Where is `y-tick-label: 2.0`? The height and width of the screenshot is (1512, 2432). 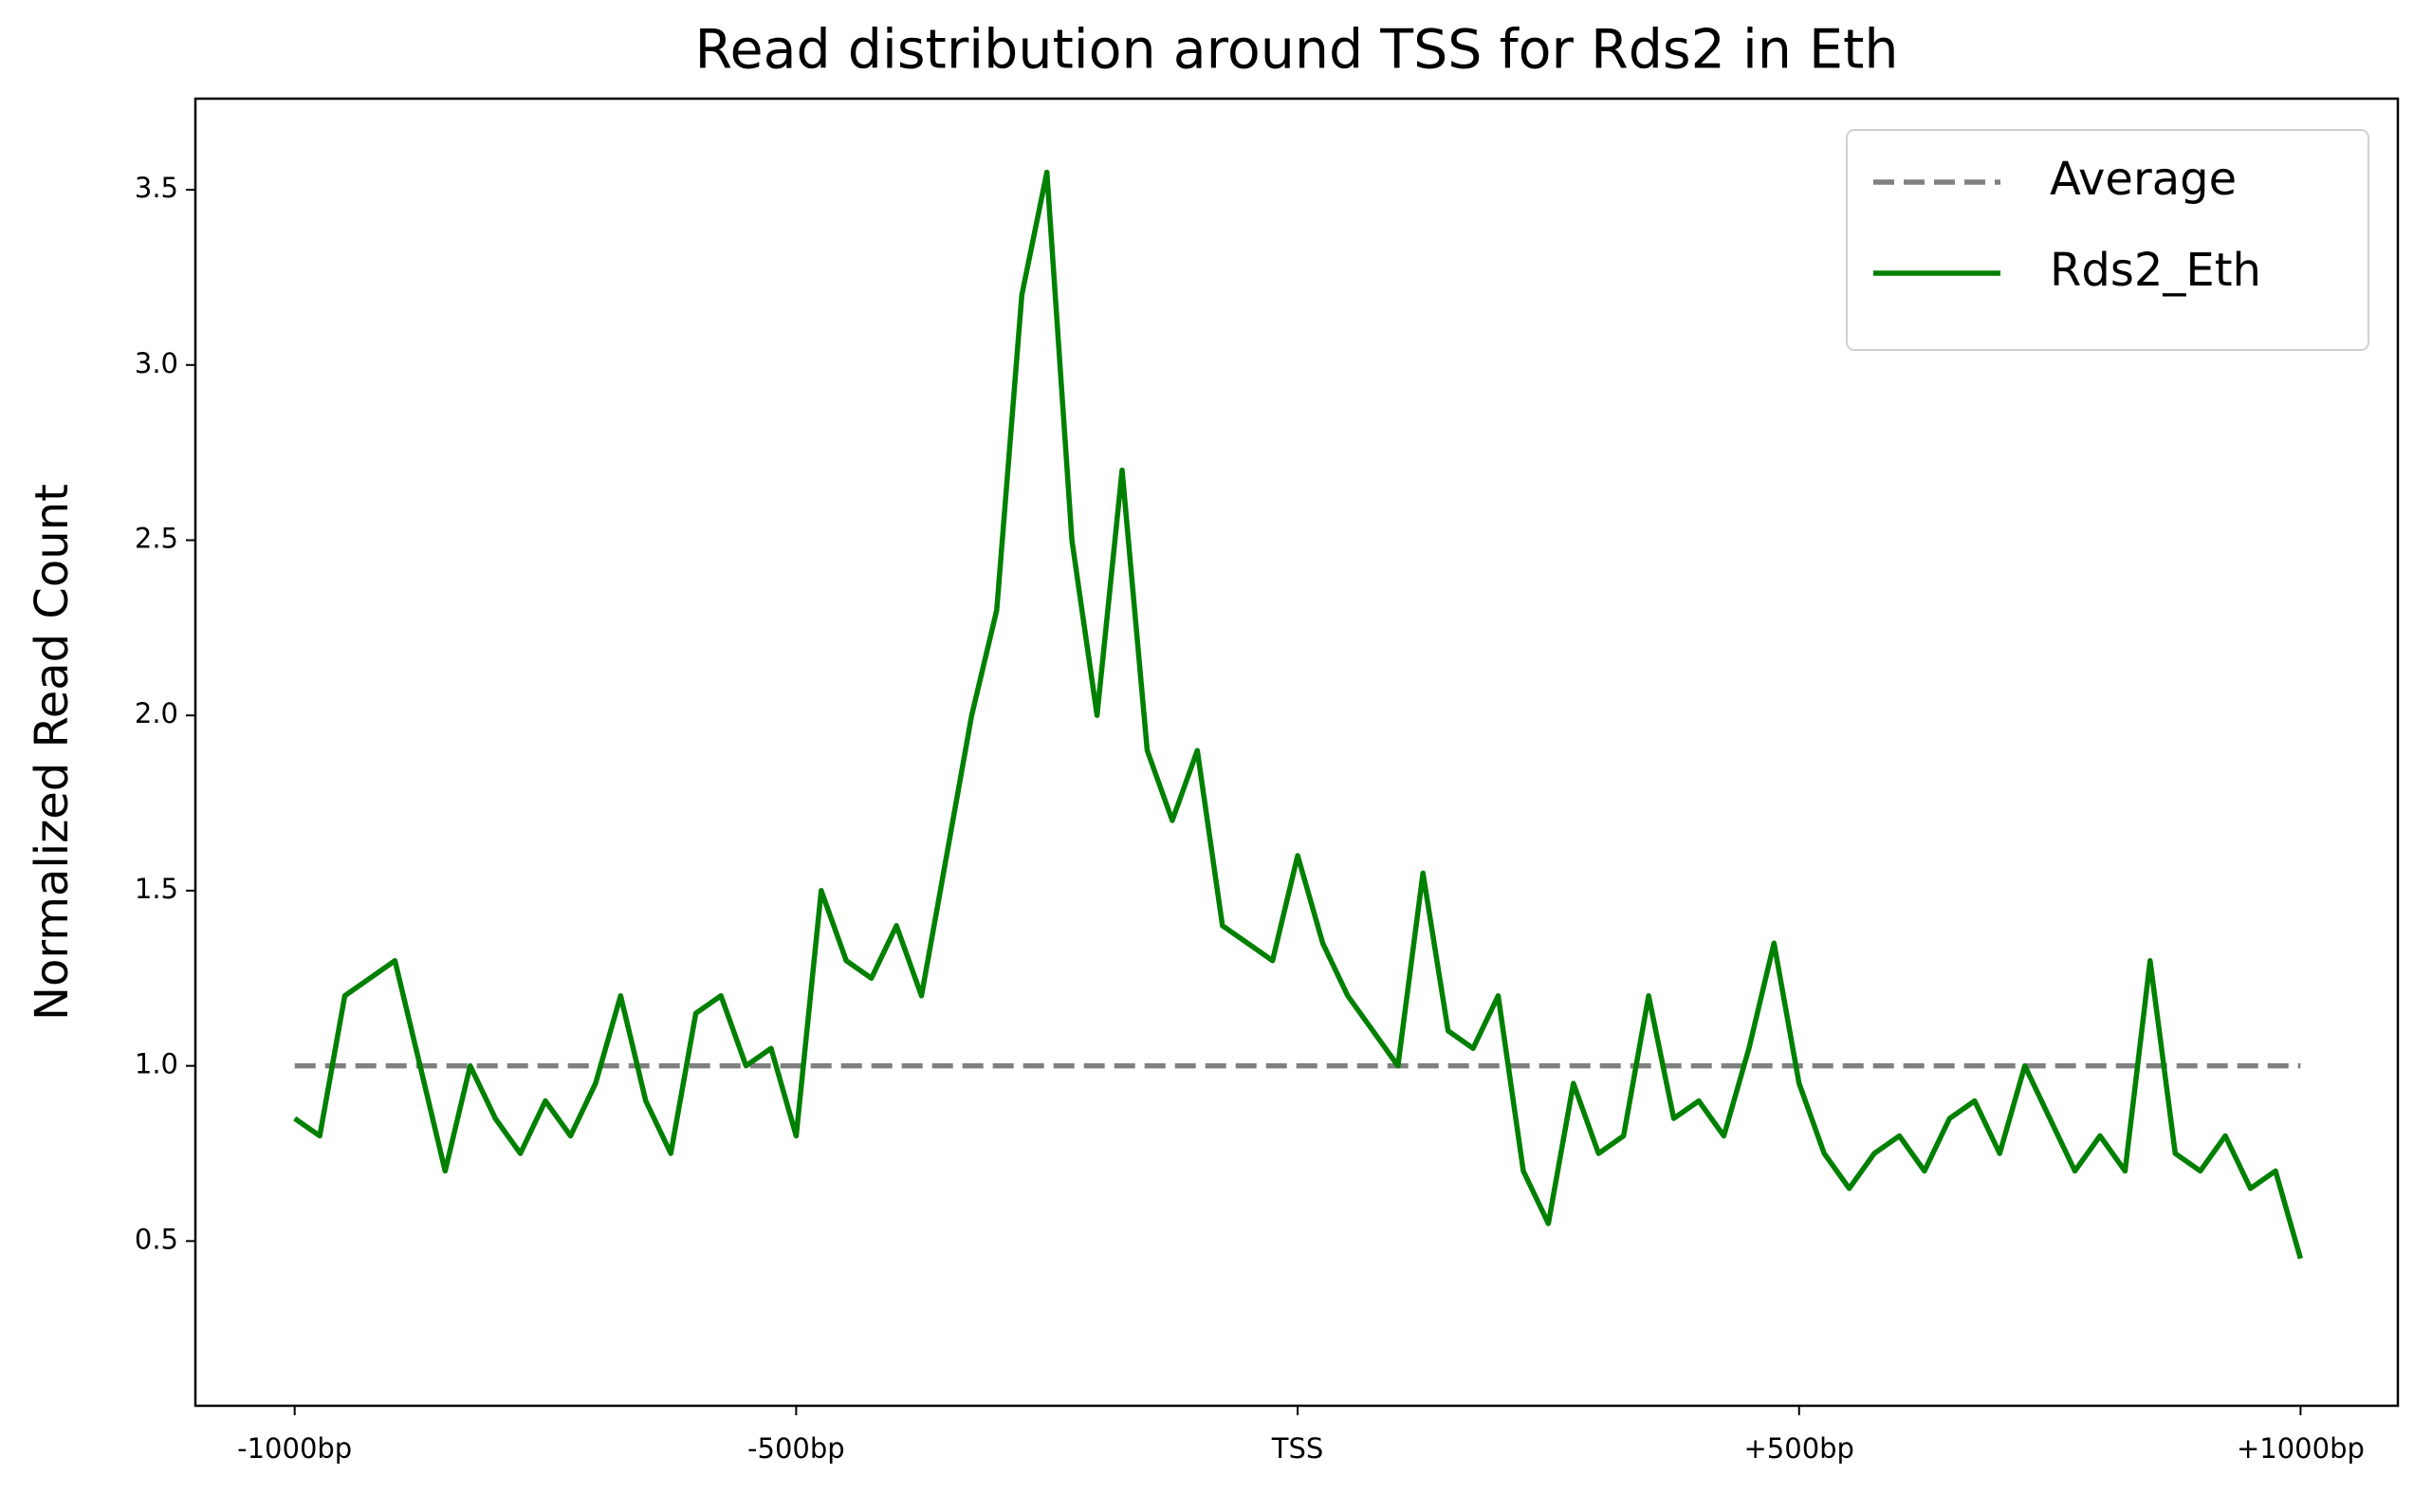 y-tick-label: 2.0 is located at coordinates (156, 713).